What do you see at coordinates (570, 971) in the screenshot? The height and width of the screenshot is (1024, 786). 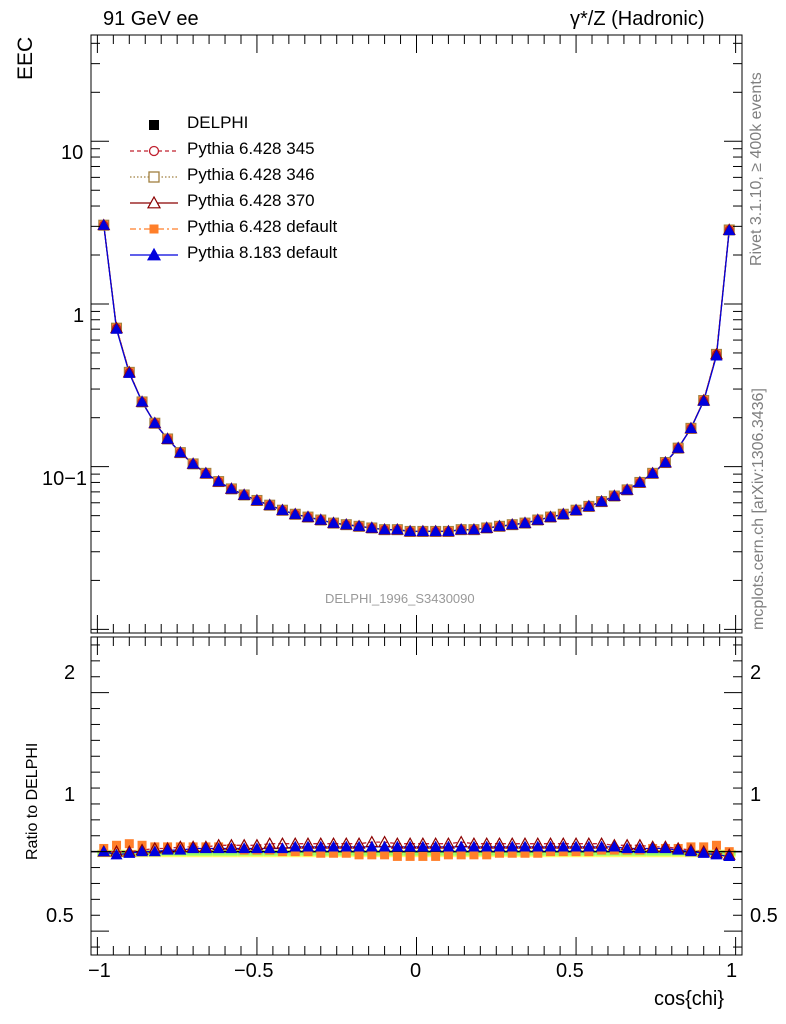 I see `x-tick-0p5: 0.5` at bounding box center [570, 971].